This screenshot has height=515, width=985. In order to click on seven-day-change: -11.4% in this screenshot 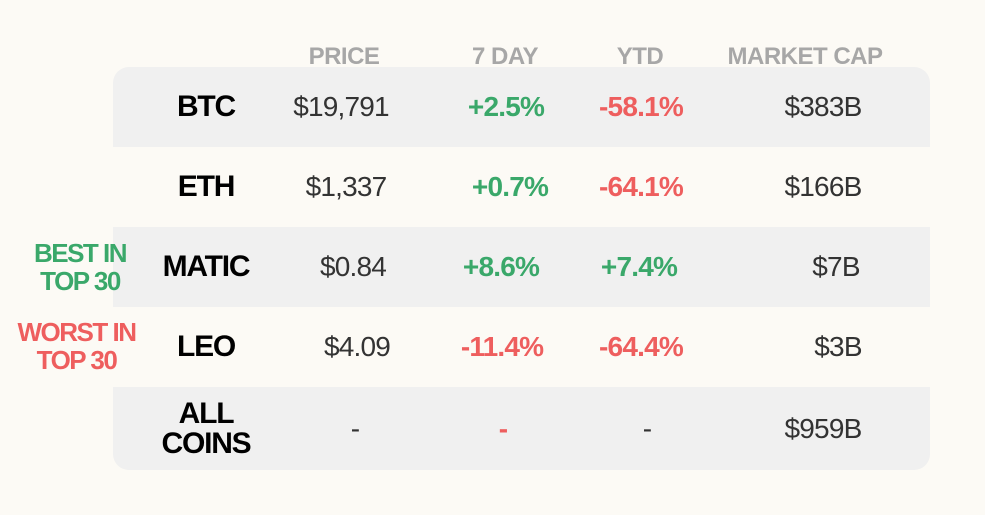, I will do `click(502, 346)`.